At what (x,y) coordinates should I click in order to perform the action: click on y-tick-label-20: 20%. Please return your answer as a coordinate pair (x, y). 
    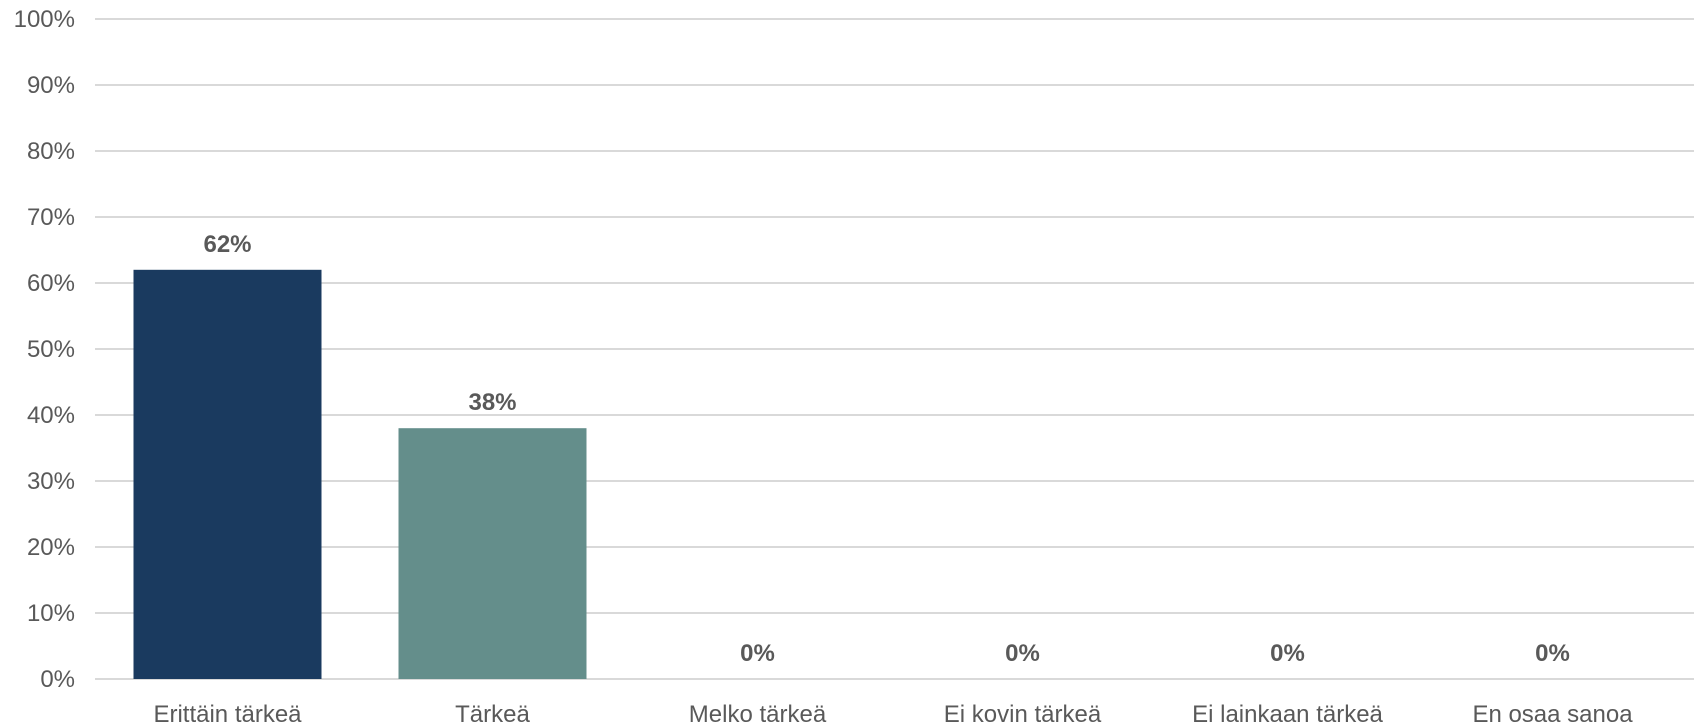
    Looking at the image, I should click on (51, 547).